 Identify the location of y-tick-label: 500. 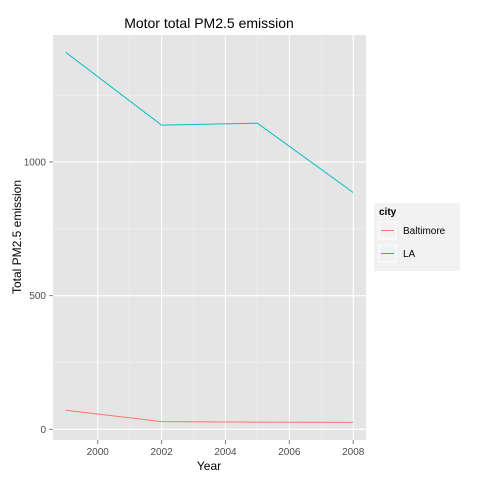
(37, 296).